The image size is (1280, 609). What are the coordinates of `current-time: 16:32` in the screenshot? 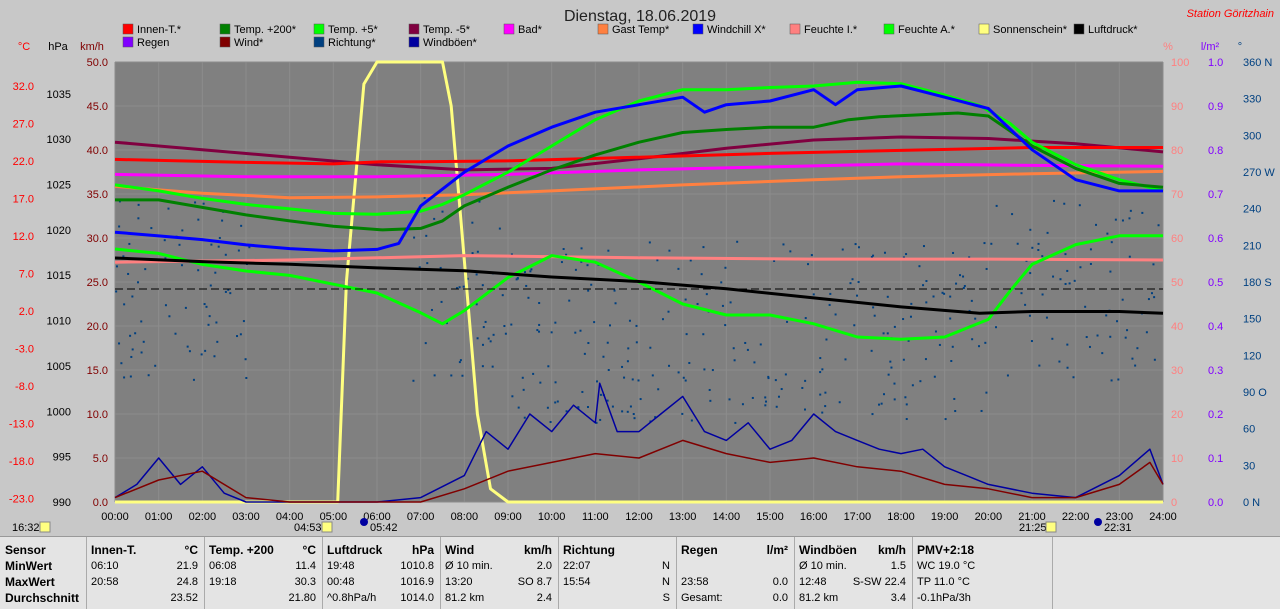 It's located at (26, 528).